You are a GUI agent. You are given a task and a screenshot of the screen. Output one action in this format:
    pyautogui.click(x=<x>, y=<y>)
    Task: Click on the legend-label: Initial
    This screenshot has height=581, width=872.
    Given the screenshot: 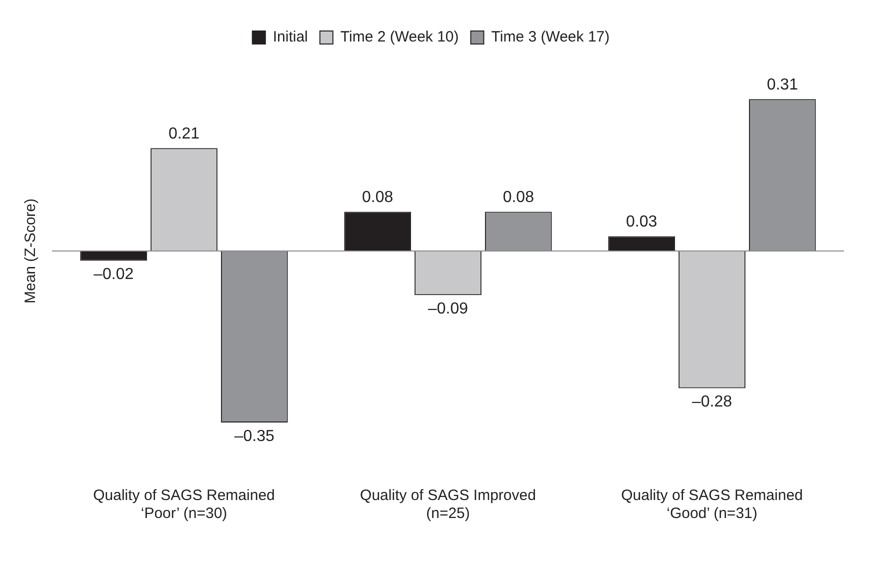 What is the action you would take?
    pyautogui.click(x=290, y=37)
    